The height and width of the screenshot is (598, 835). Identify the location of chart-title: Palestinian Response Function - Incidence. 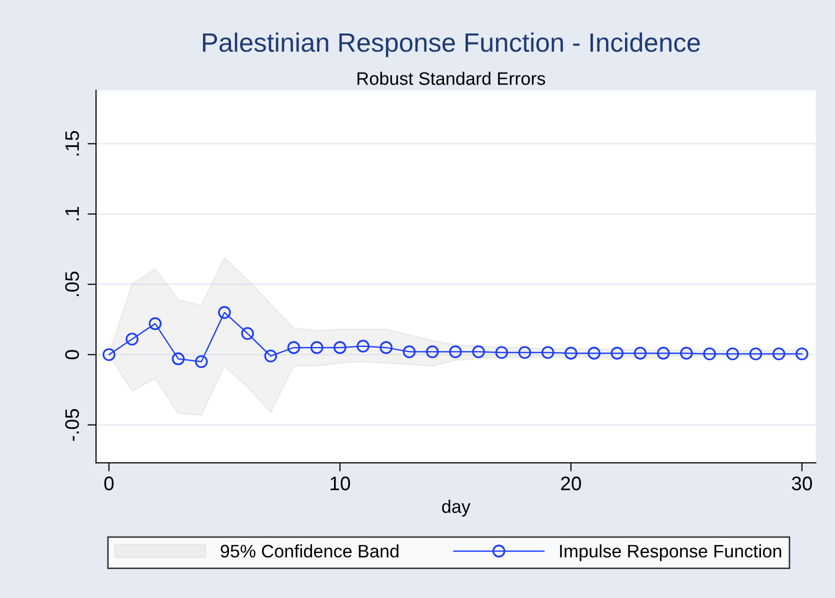
(451, 45).